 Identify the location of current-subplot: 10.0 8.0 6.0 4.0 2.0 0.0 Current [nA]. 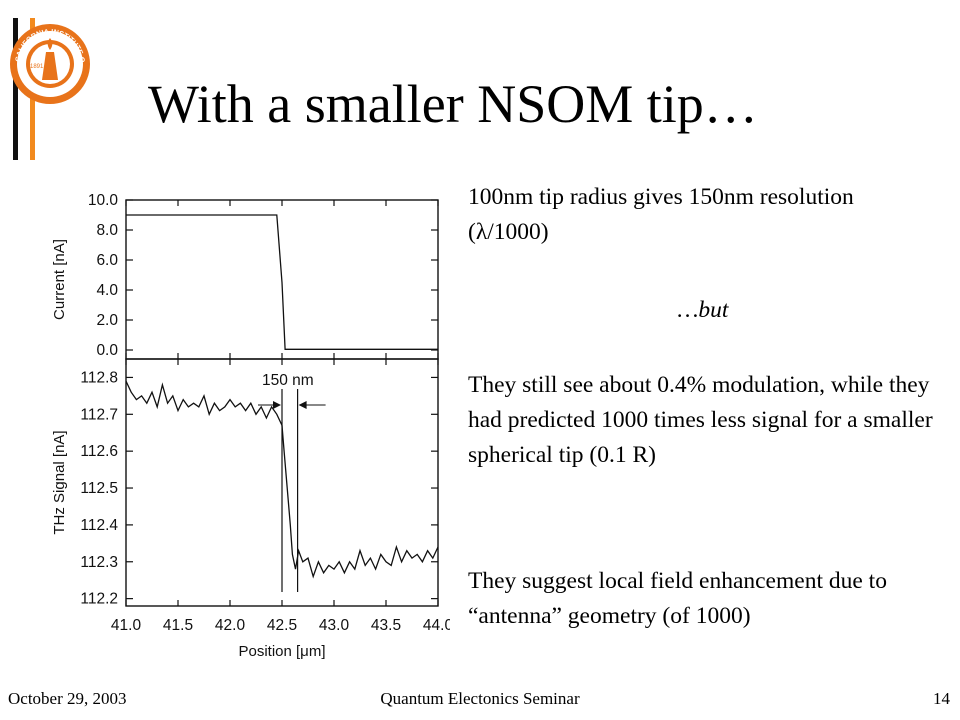
(245, 276).